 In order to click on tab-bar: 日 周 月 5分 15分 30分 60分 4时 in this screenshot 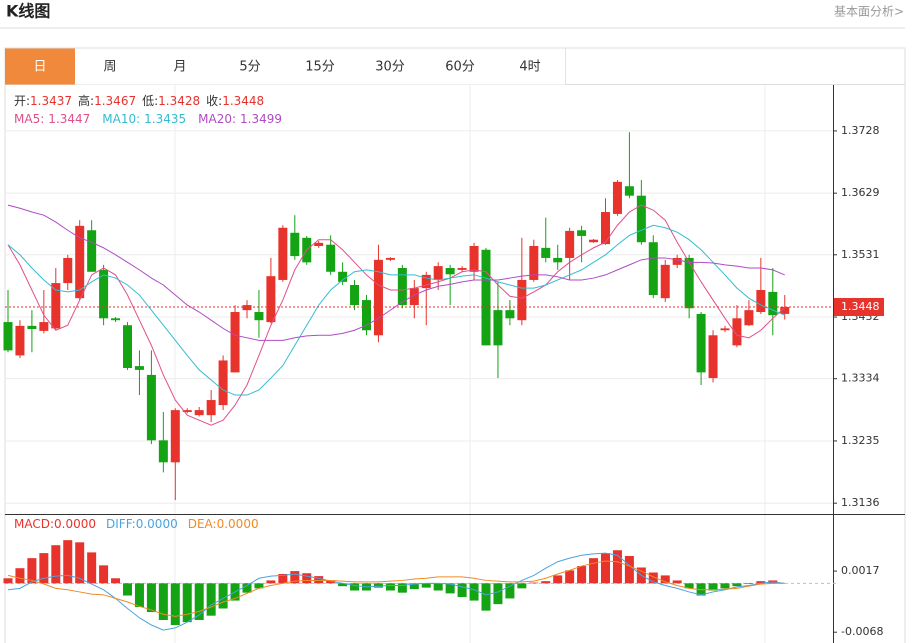, I will do `click(285, 66)`.